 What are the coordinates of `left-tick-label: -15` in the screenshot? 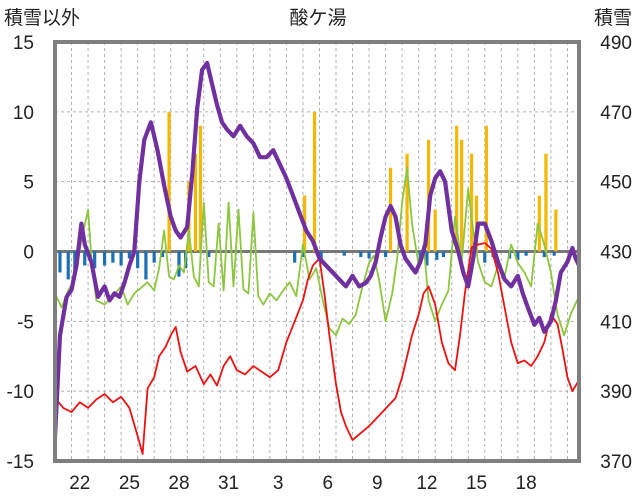 It's located at (20, 462).